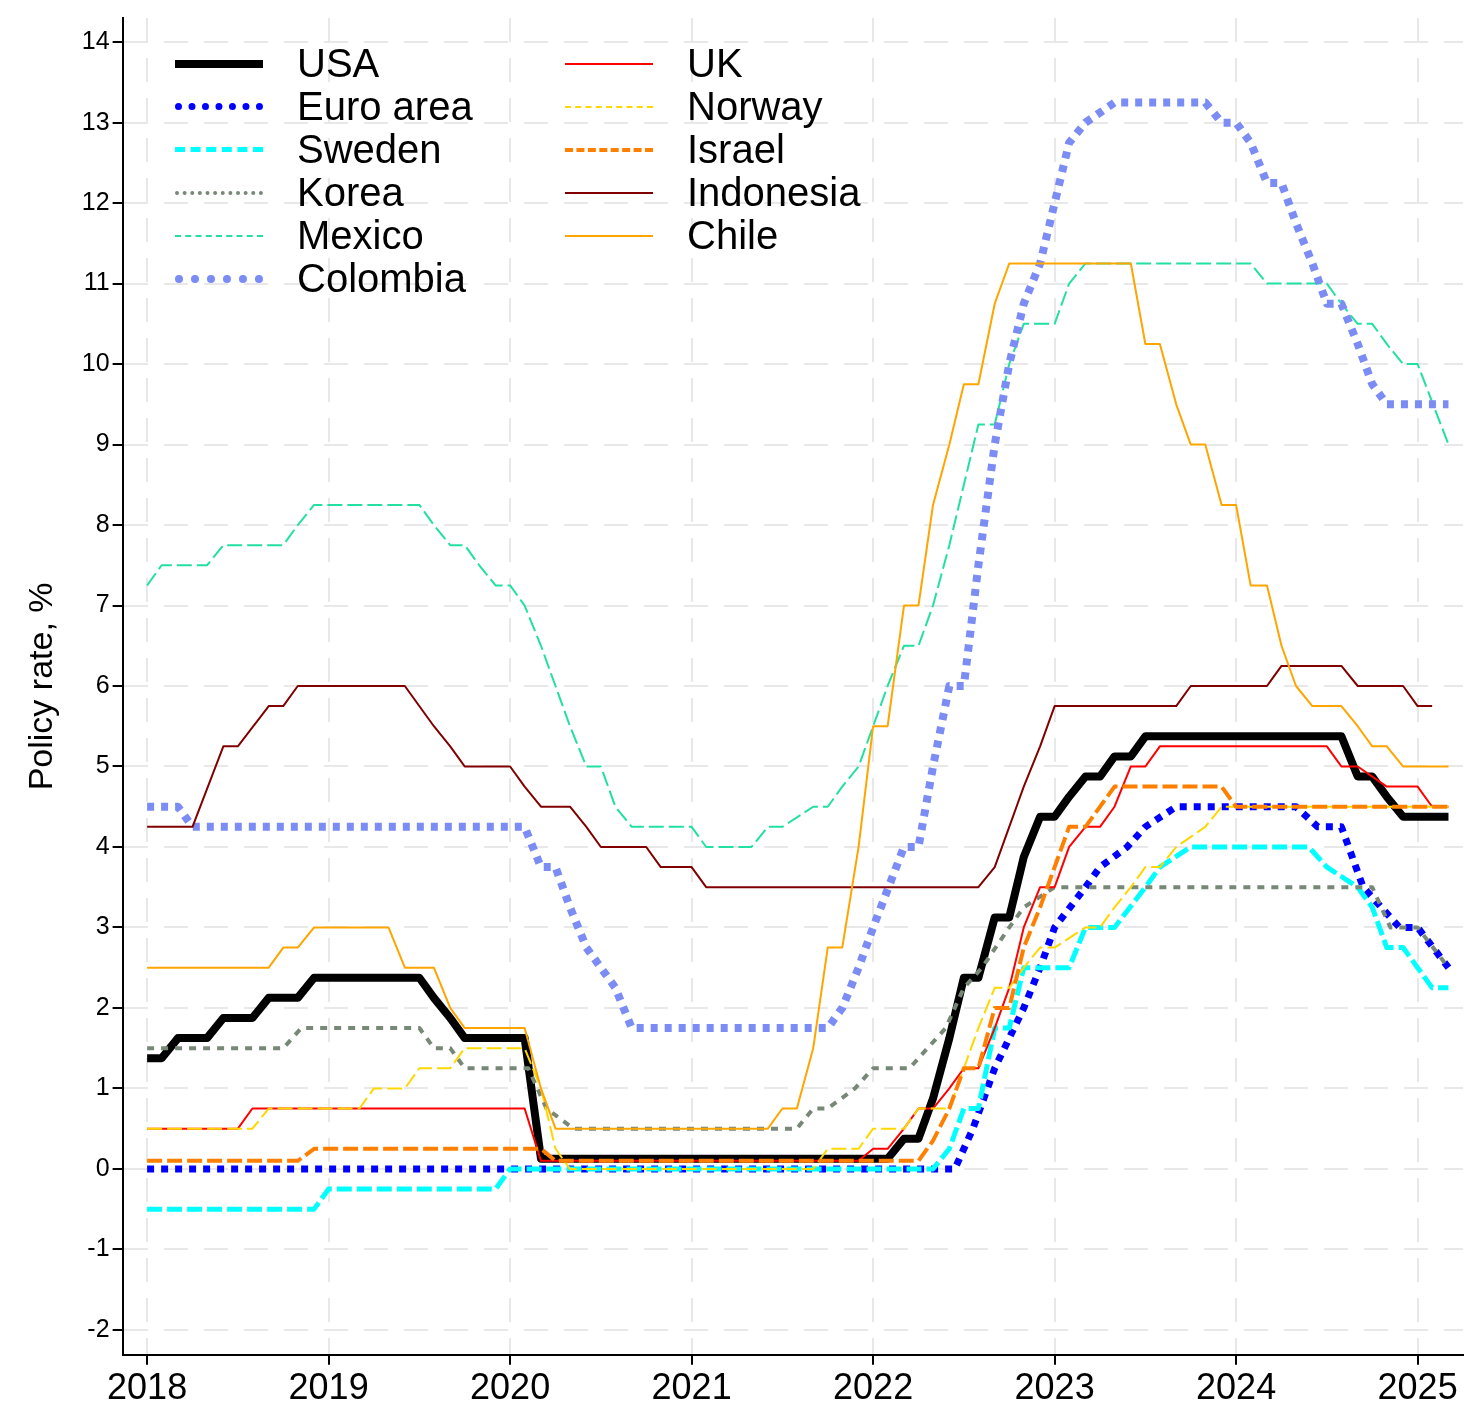  What do you see at coordinates (1054, 1387) in the screenshot?
I see `x-tick-label: 2023` at bounding box center [1054, 1387].